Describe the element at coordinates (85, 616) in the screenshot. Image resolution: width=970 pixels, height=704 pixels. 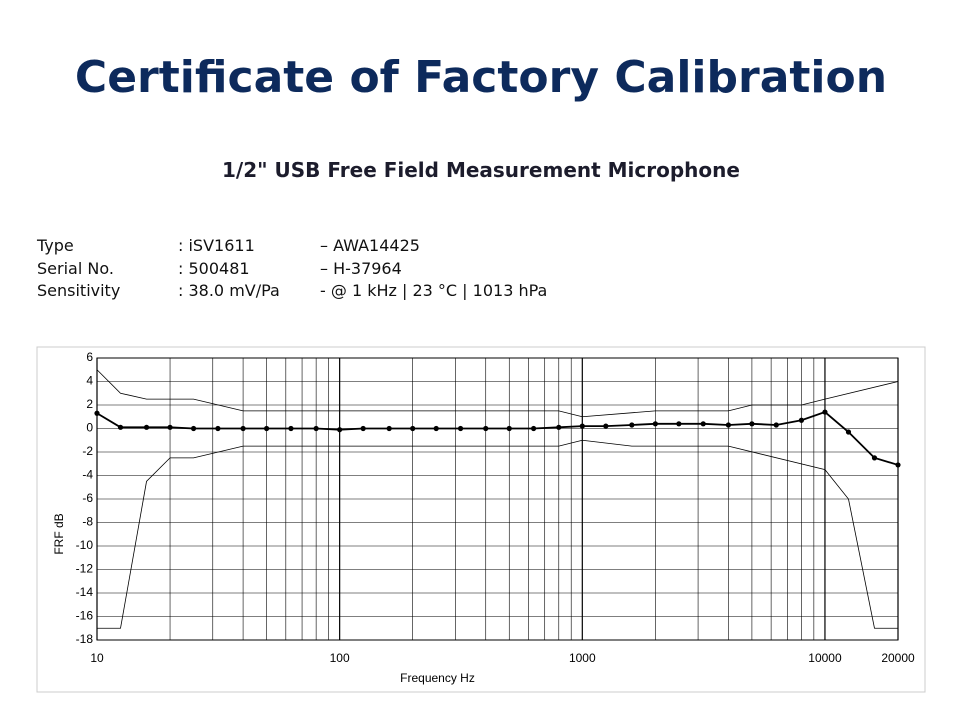
I see `y-tick-label: -16` at that location.